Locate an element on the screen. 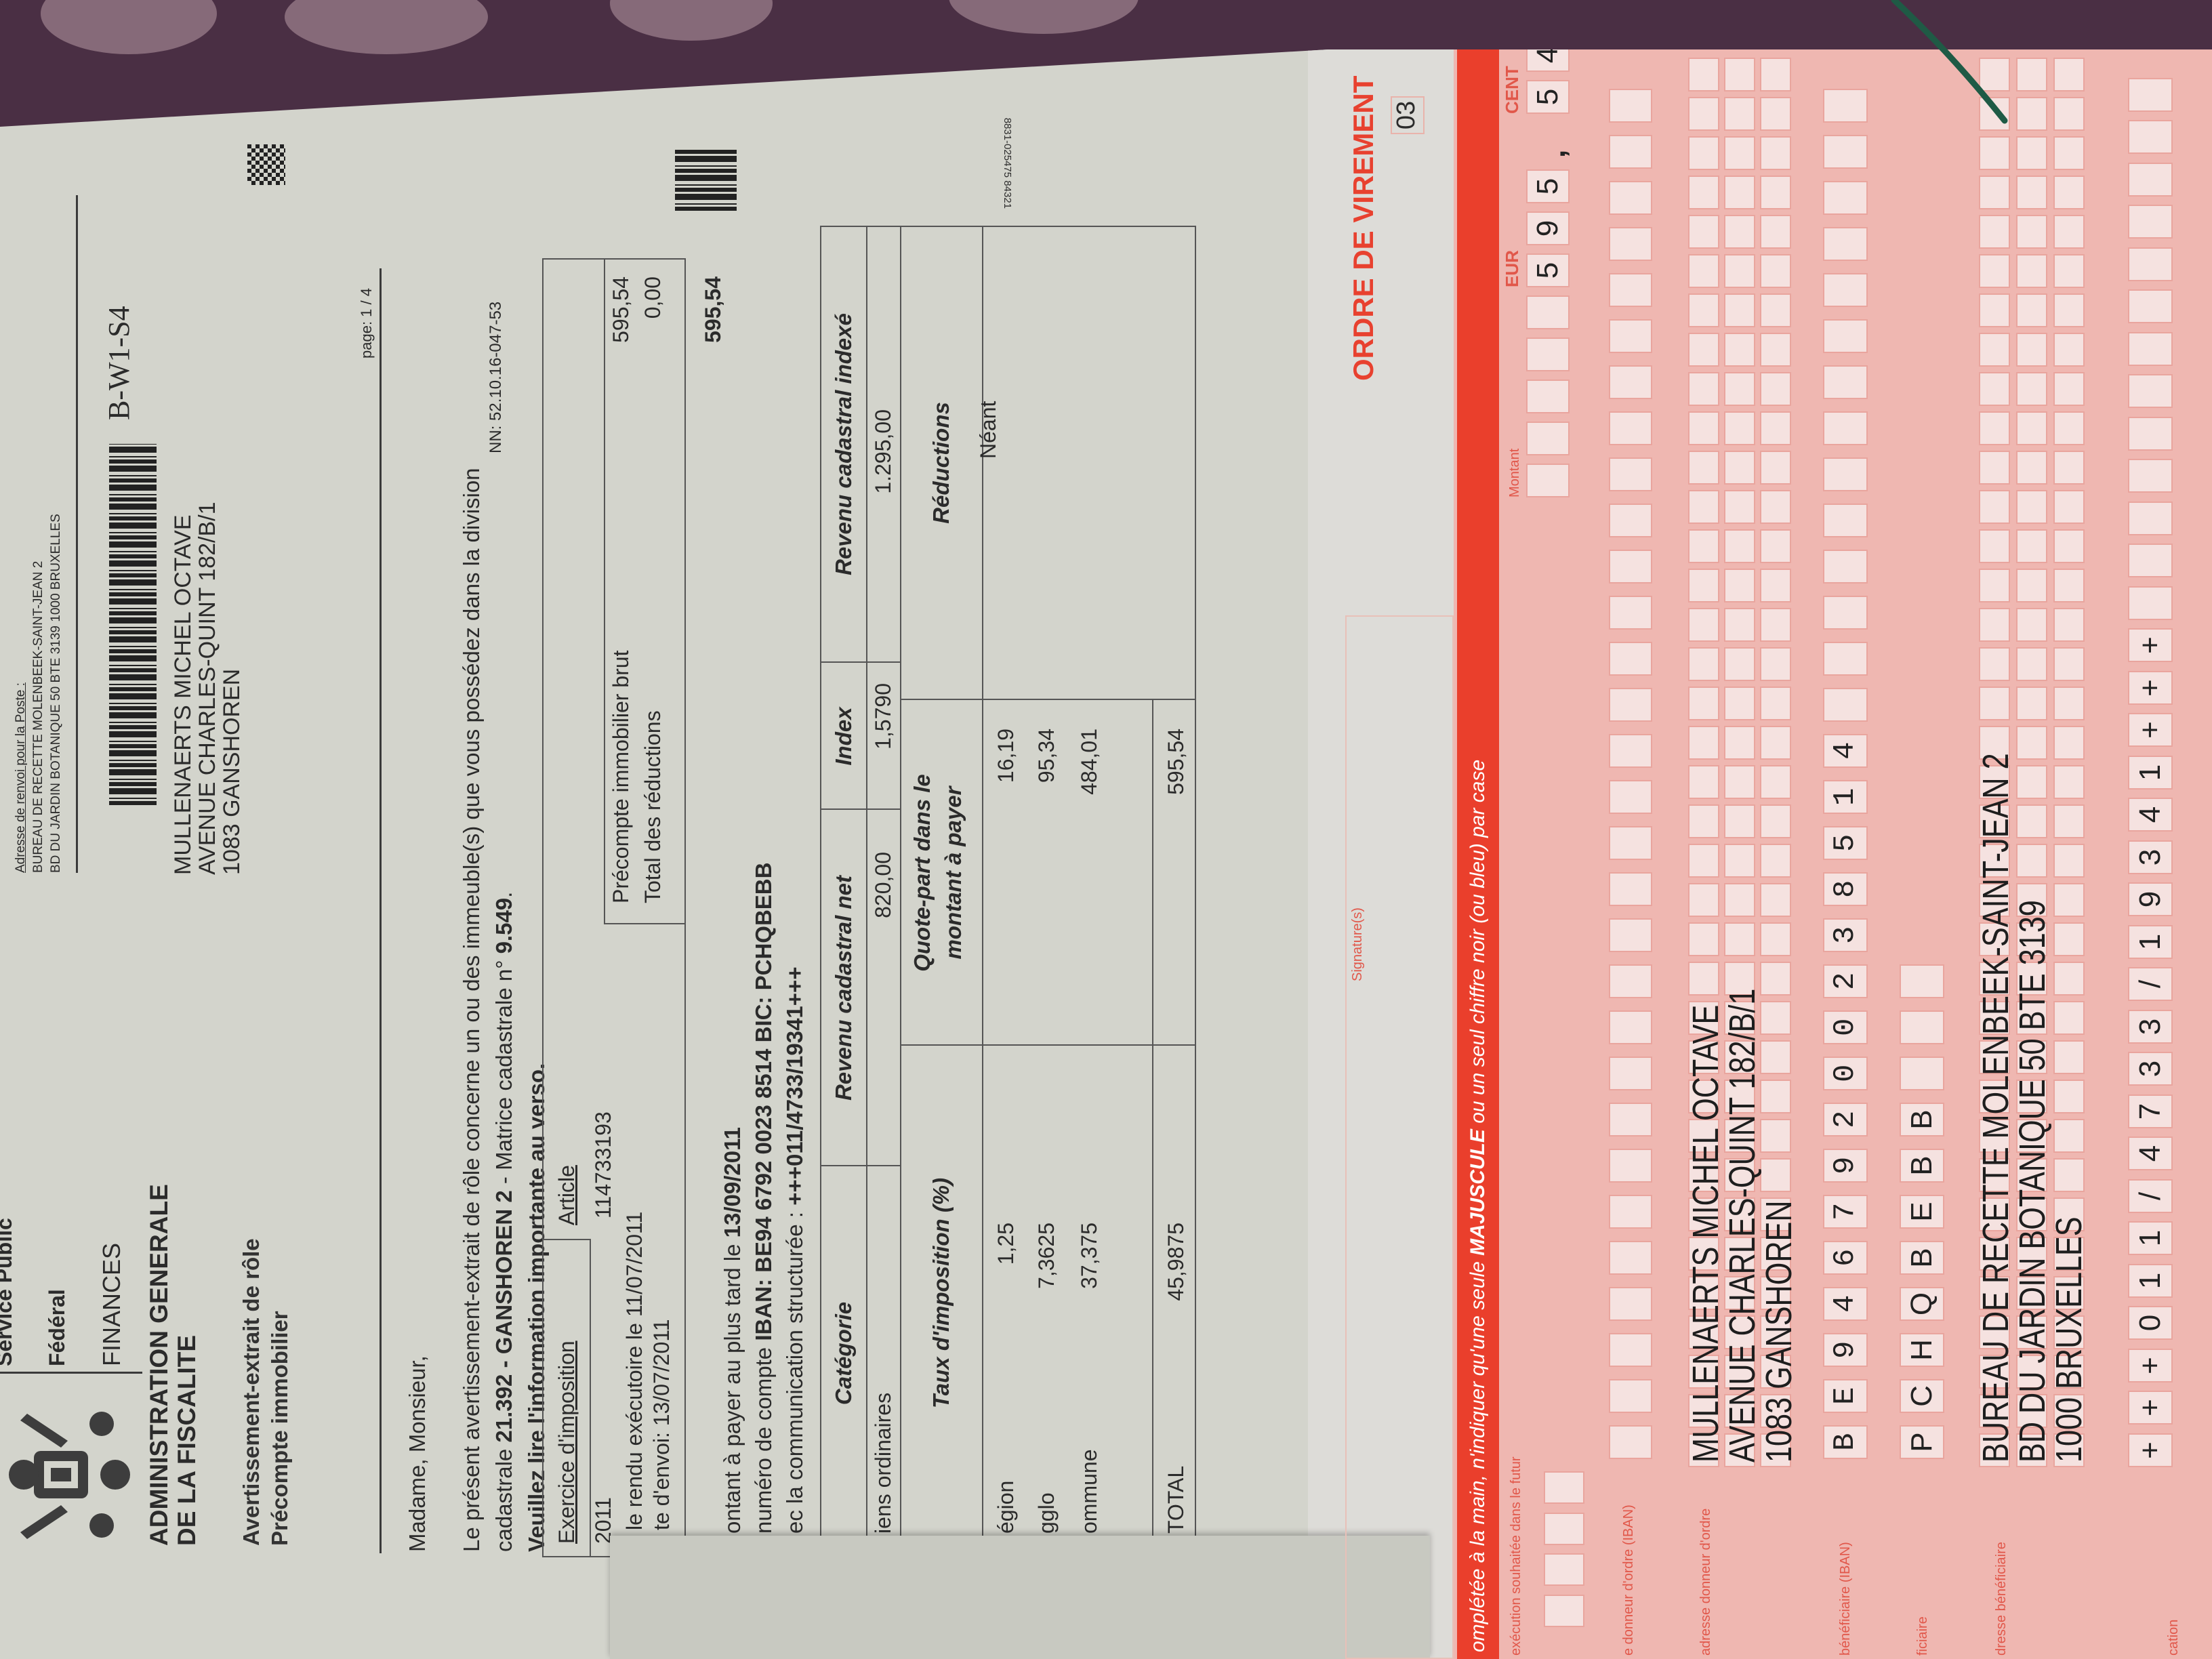 This screenshot has height=1659, width=2212. amount-box: 9 is located at coordinates (1548, 228).